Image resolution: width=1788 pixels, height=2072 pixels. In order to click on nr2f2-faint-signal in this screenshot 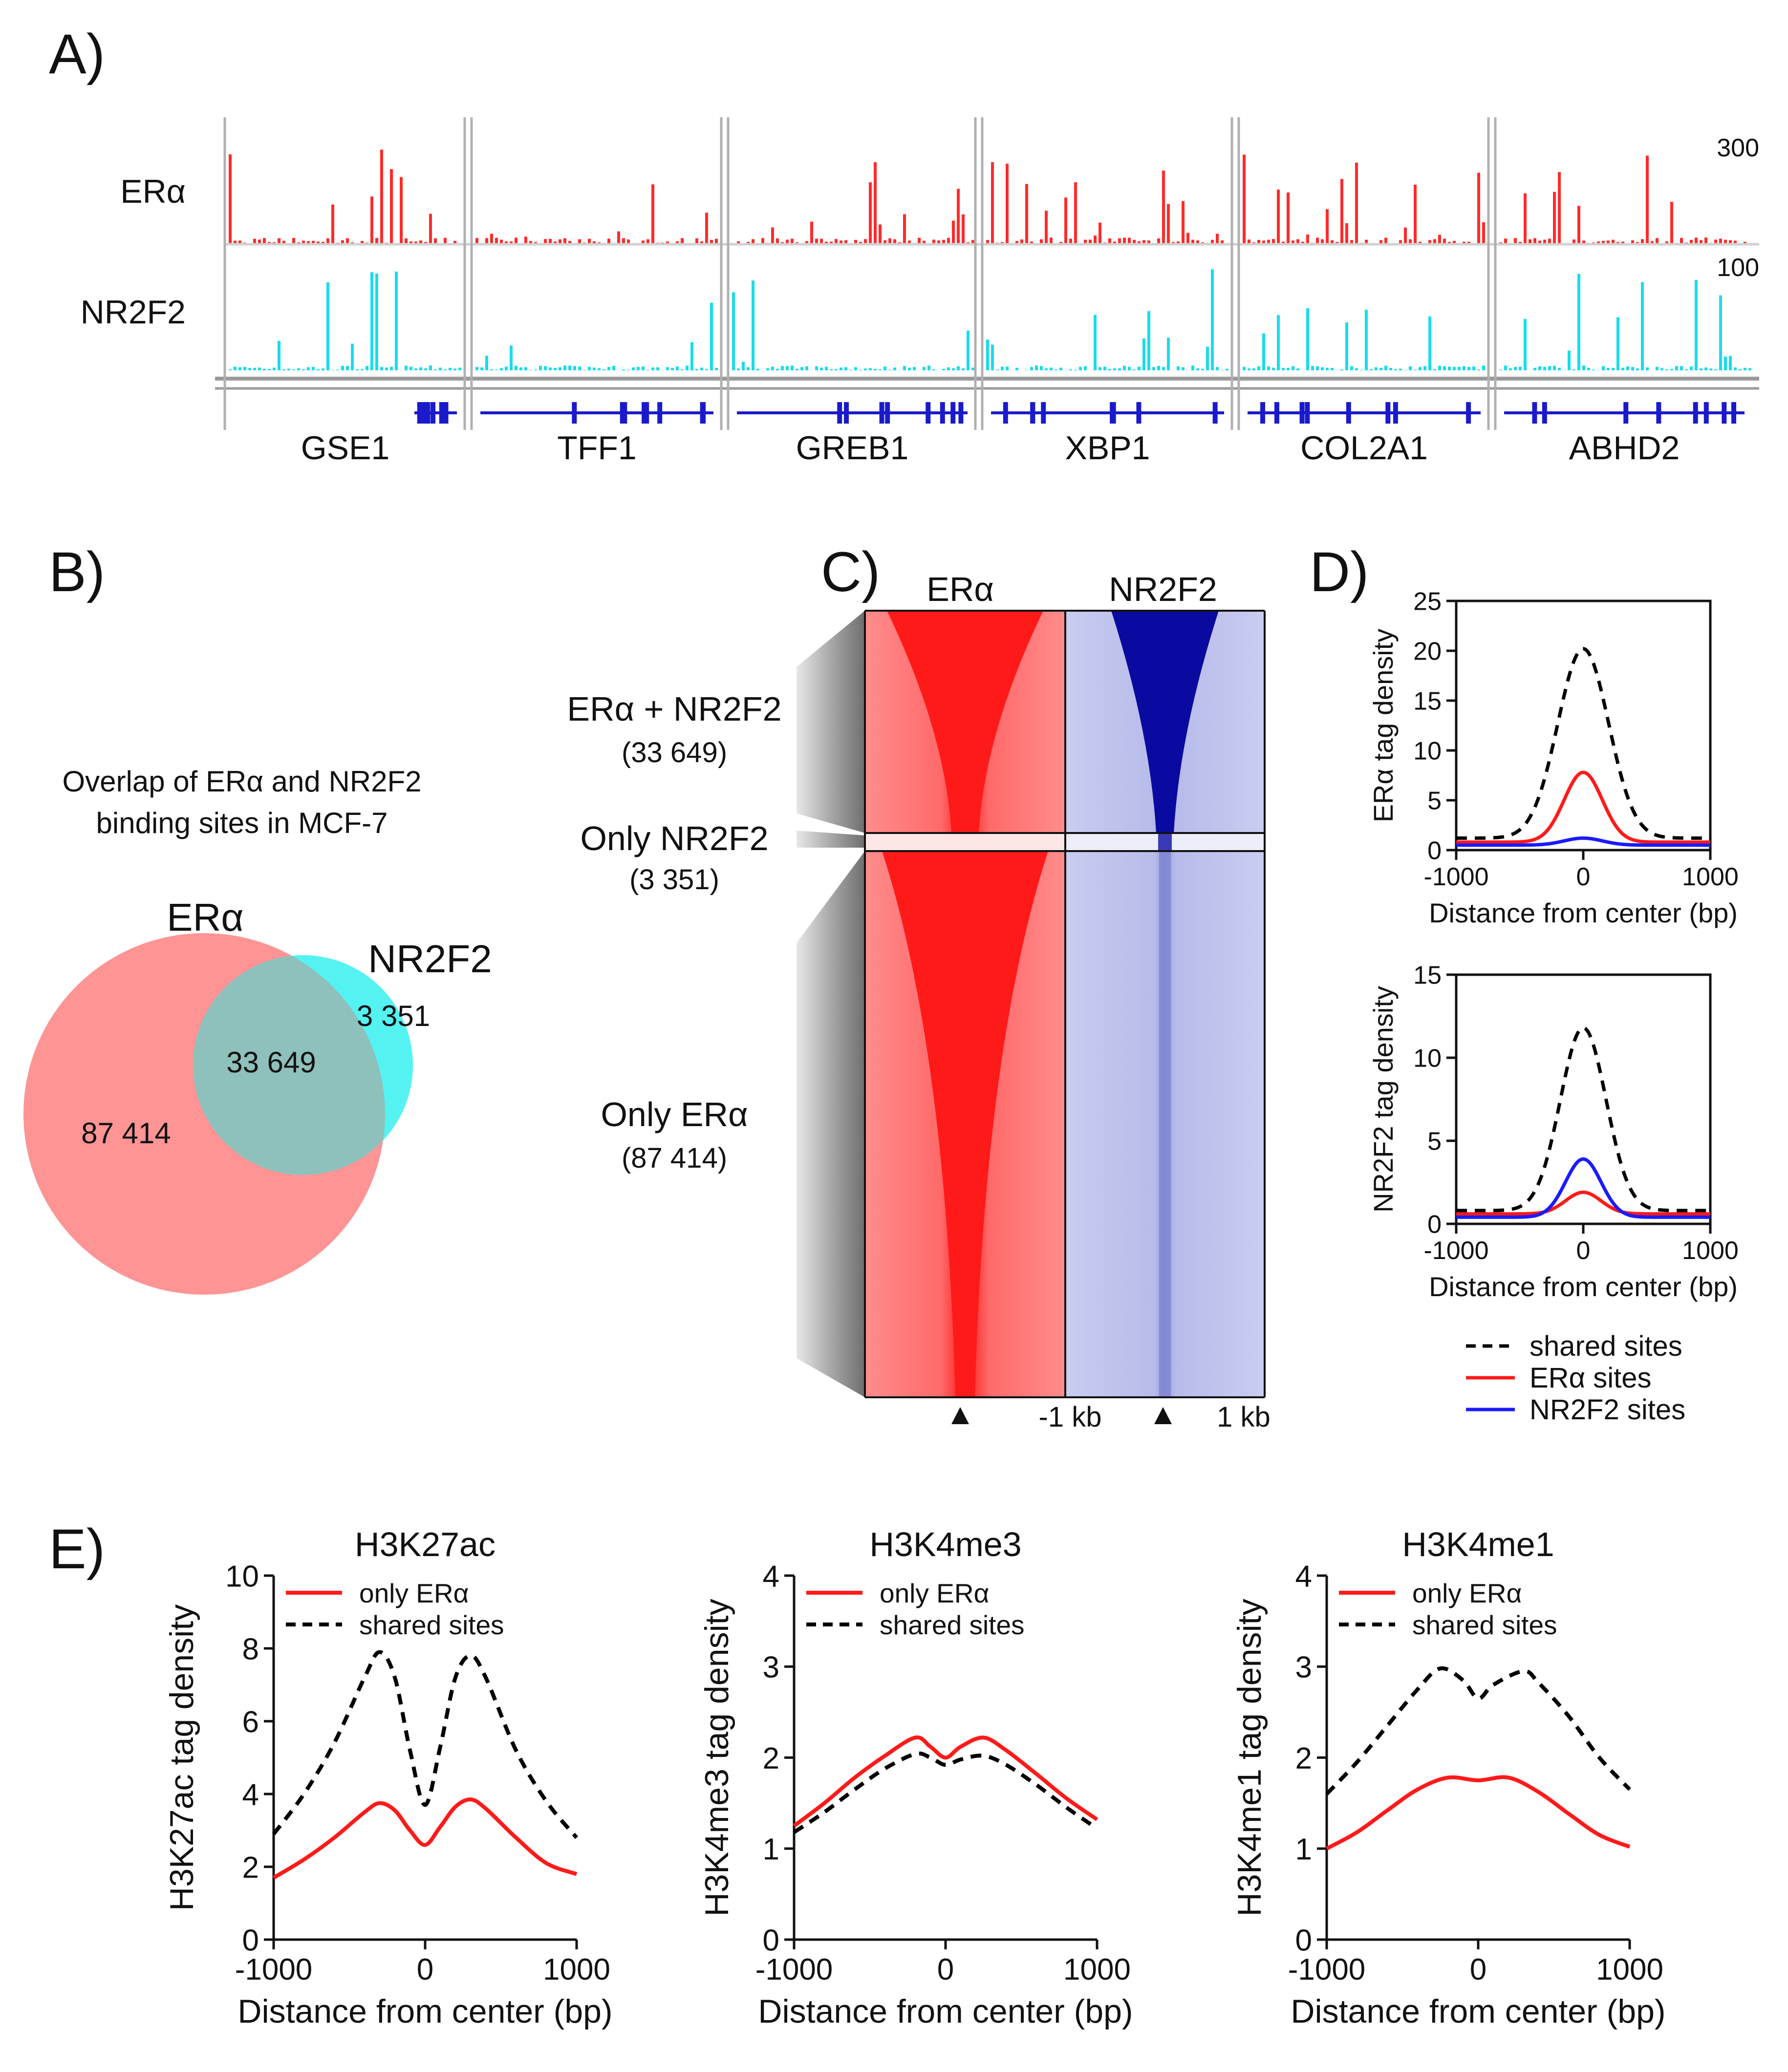, I will do `click(1165, 1124)`.